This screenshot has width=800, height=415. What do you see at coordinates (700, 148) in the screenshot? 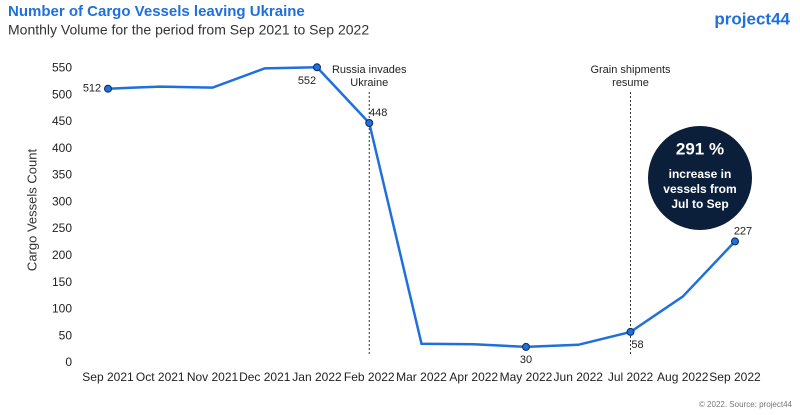
I see `callout-text: 291 %` at bounding box center [700, 148].